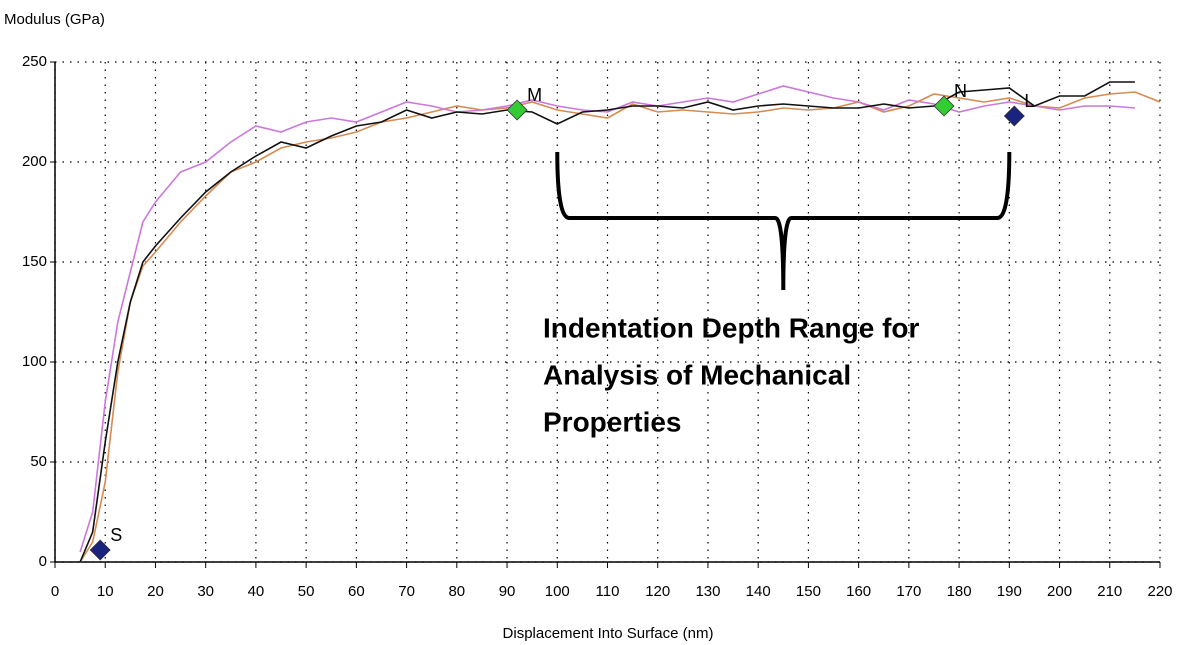 The height and width of the screenshot is (645, 1188). What do you see at coordinates (55, 591) in the screenshot?
I see `x-tick-label: 0` at bounding box center [55, 591].